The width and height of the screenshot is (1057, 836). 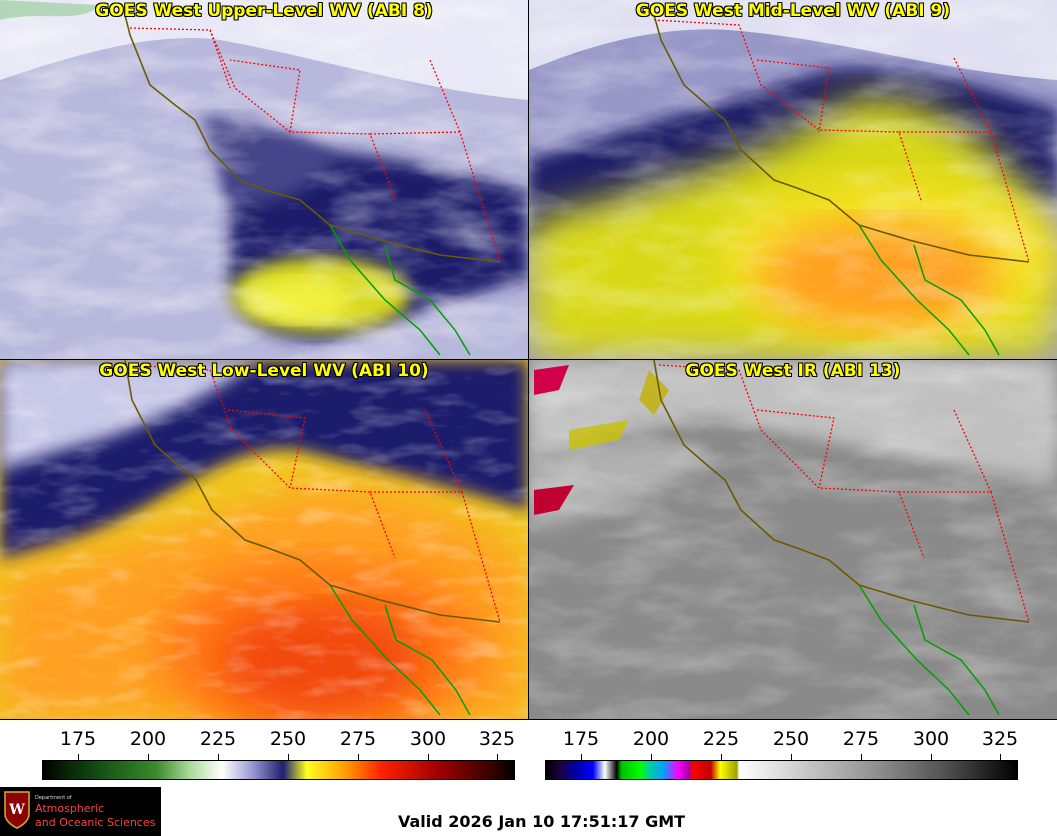 What do you see at coordinates (78, 739) in the screenshot?
I see `colorbar-wv-tick-label: 175` at bounding box center [78, 739].